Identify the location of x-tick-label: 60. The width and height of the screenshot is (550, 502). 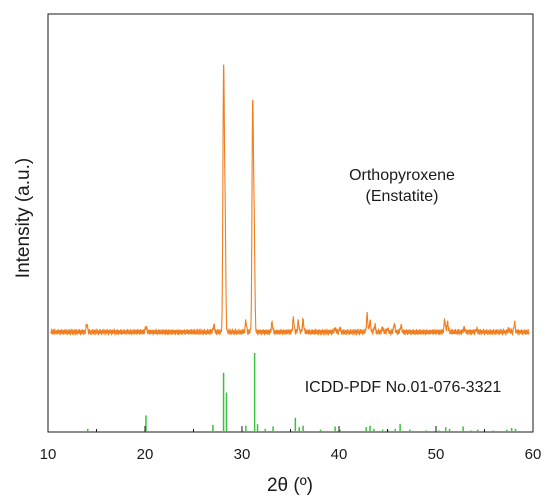
(533, 454).